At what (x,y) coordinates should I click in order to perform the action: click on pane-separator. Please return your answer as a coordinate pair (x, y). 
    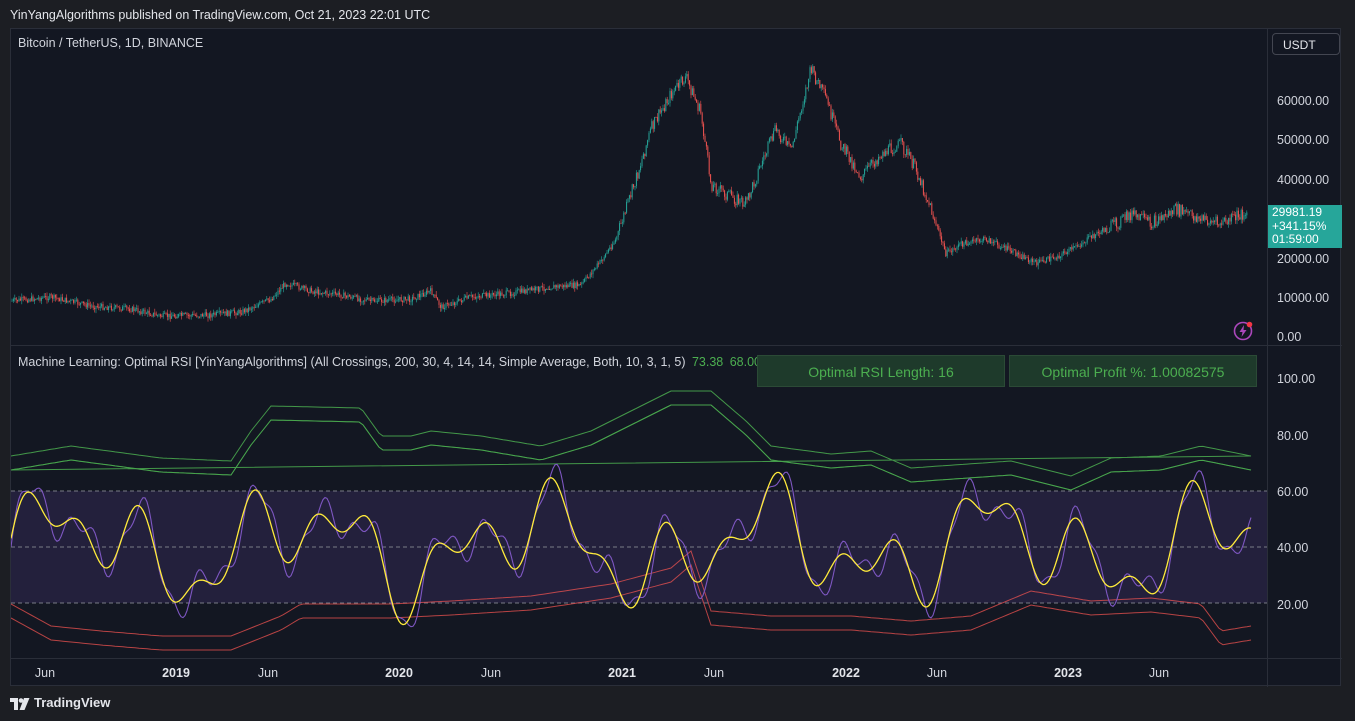
    Looking at the image, I should click on (676, 345).